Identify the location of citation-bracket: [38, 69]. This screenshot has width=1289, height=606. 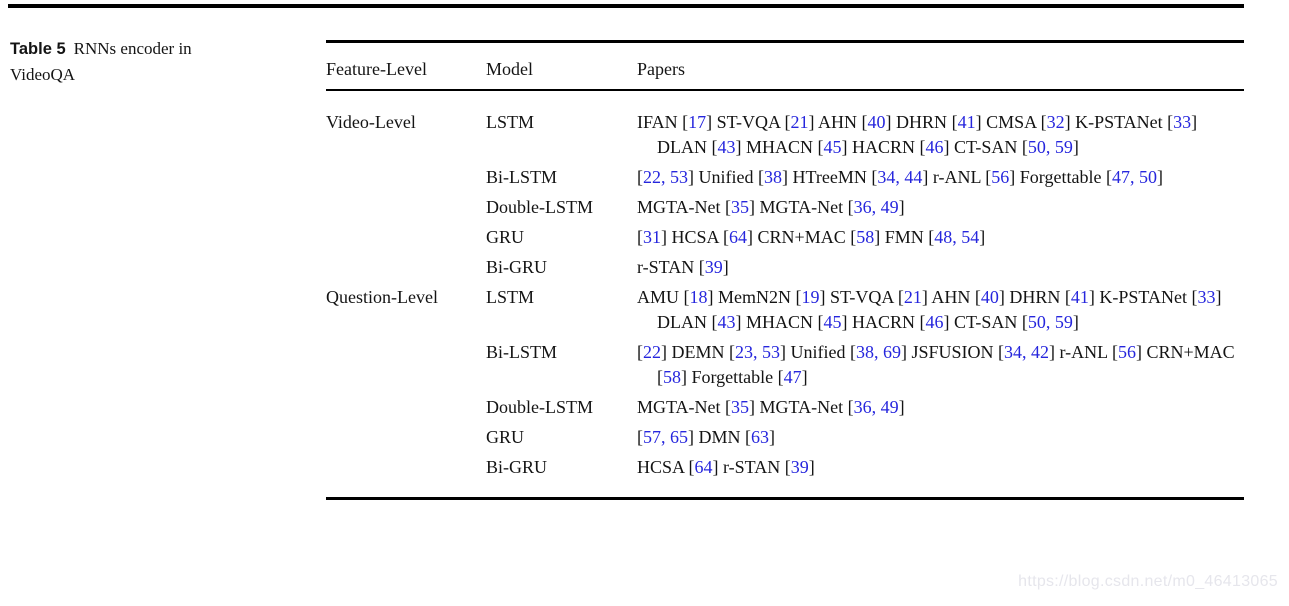
(878, 352).